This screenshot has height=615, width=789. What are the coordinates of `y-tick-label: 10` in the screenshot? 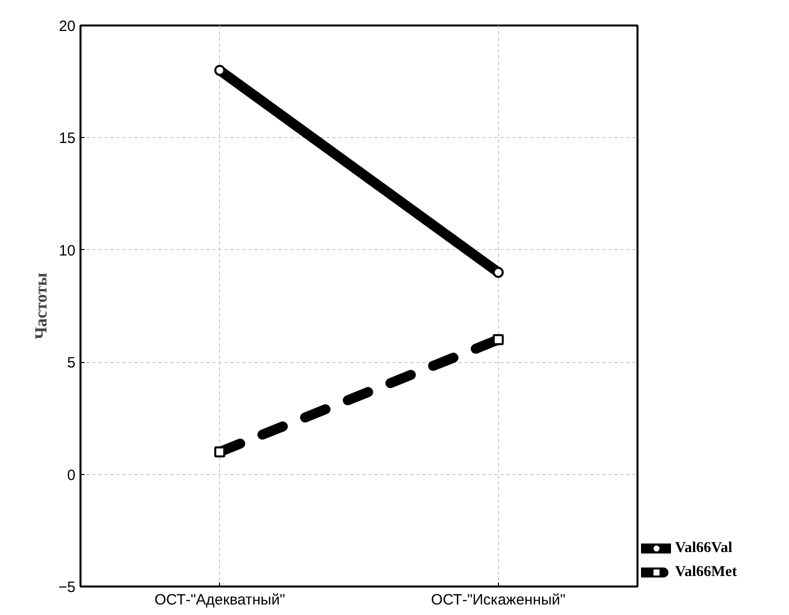 It's located at (67, 251).